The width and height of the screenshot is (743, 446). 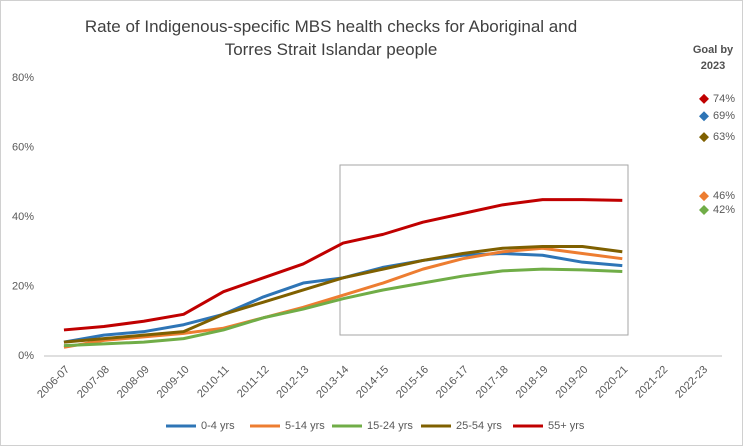 I want to click on x-tick-label: 2015-16, so click(x=412, y=382).